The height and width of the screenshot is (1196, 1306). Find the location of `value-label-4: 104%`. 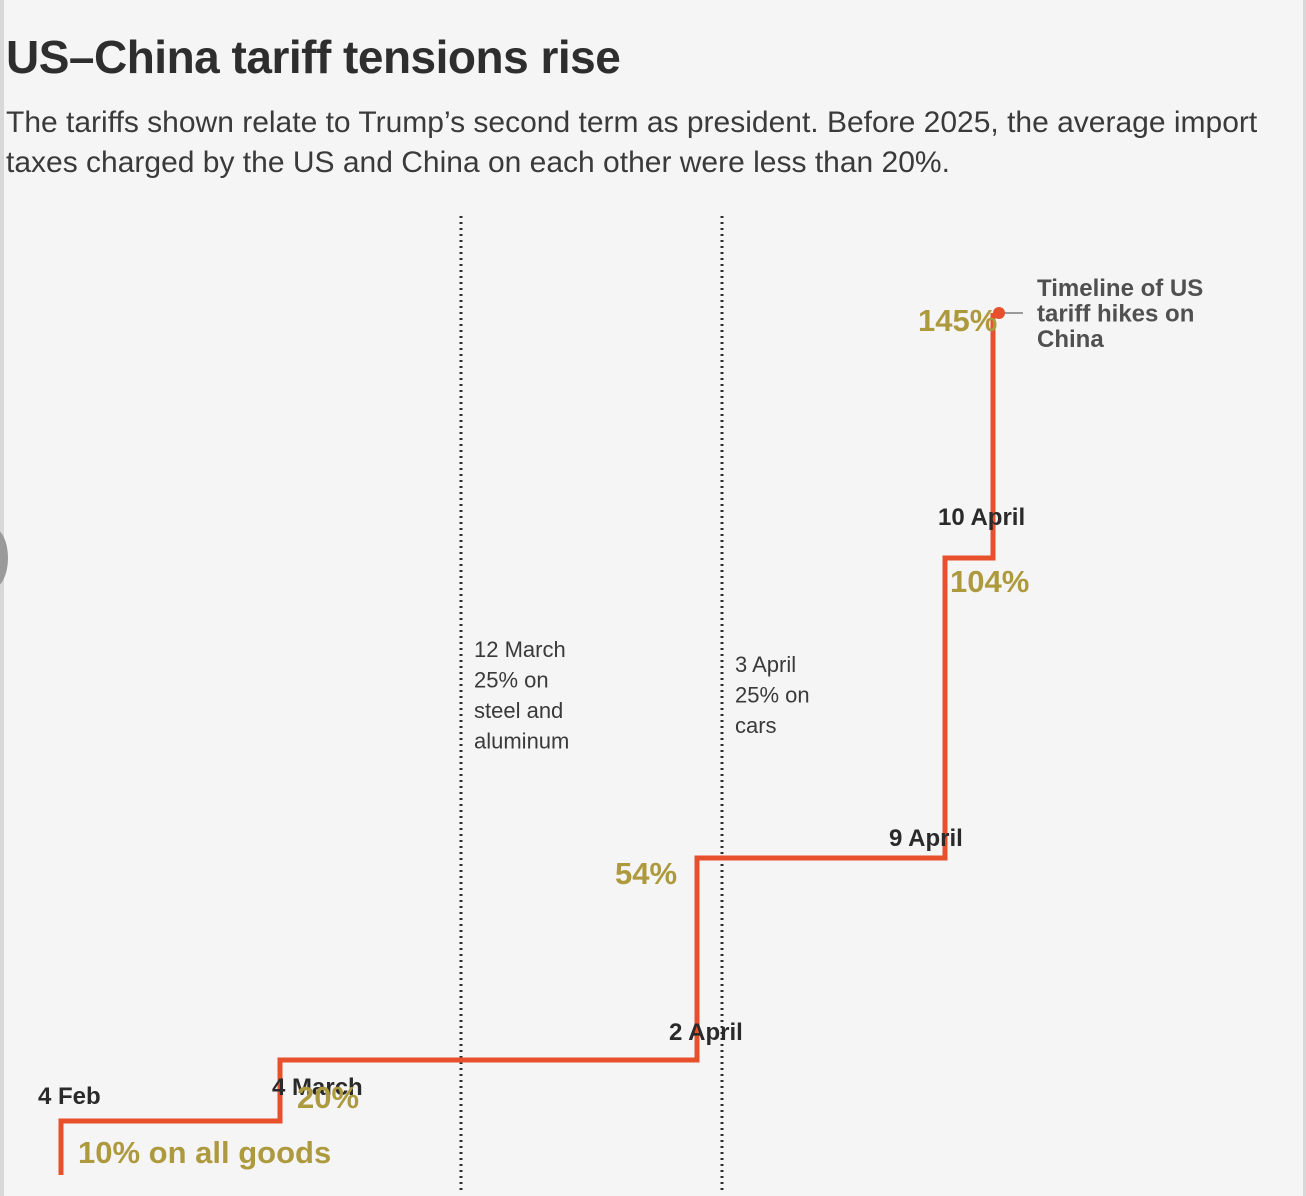

value-label-4: 104% is located at coordinates (989, 581).